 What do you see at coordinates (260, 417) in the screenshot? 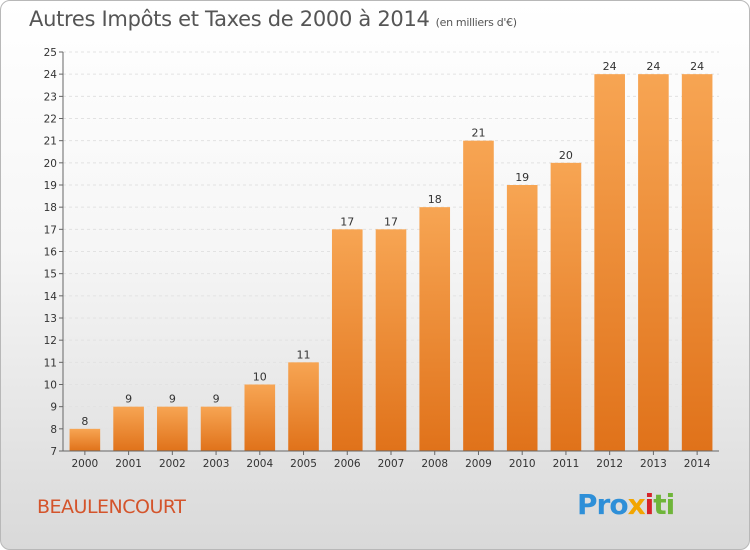
I see `bar-2004` at bounding box center [260, 417].